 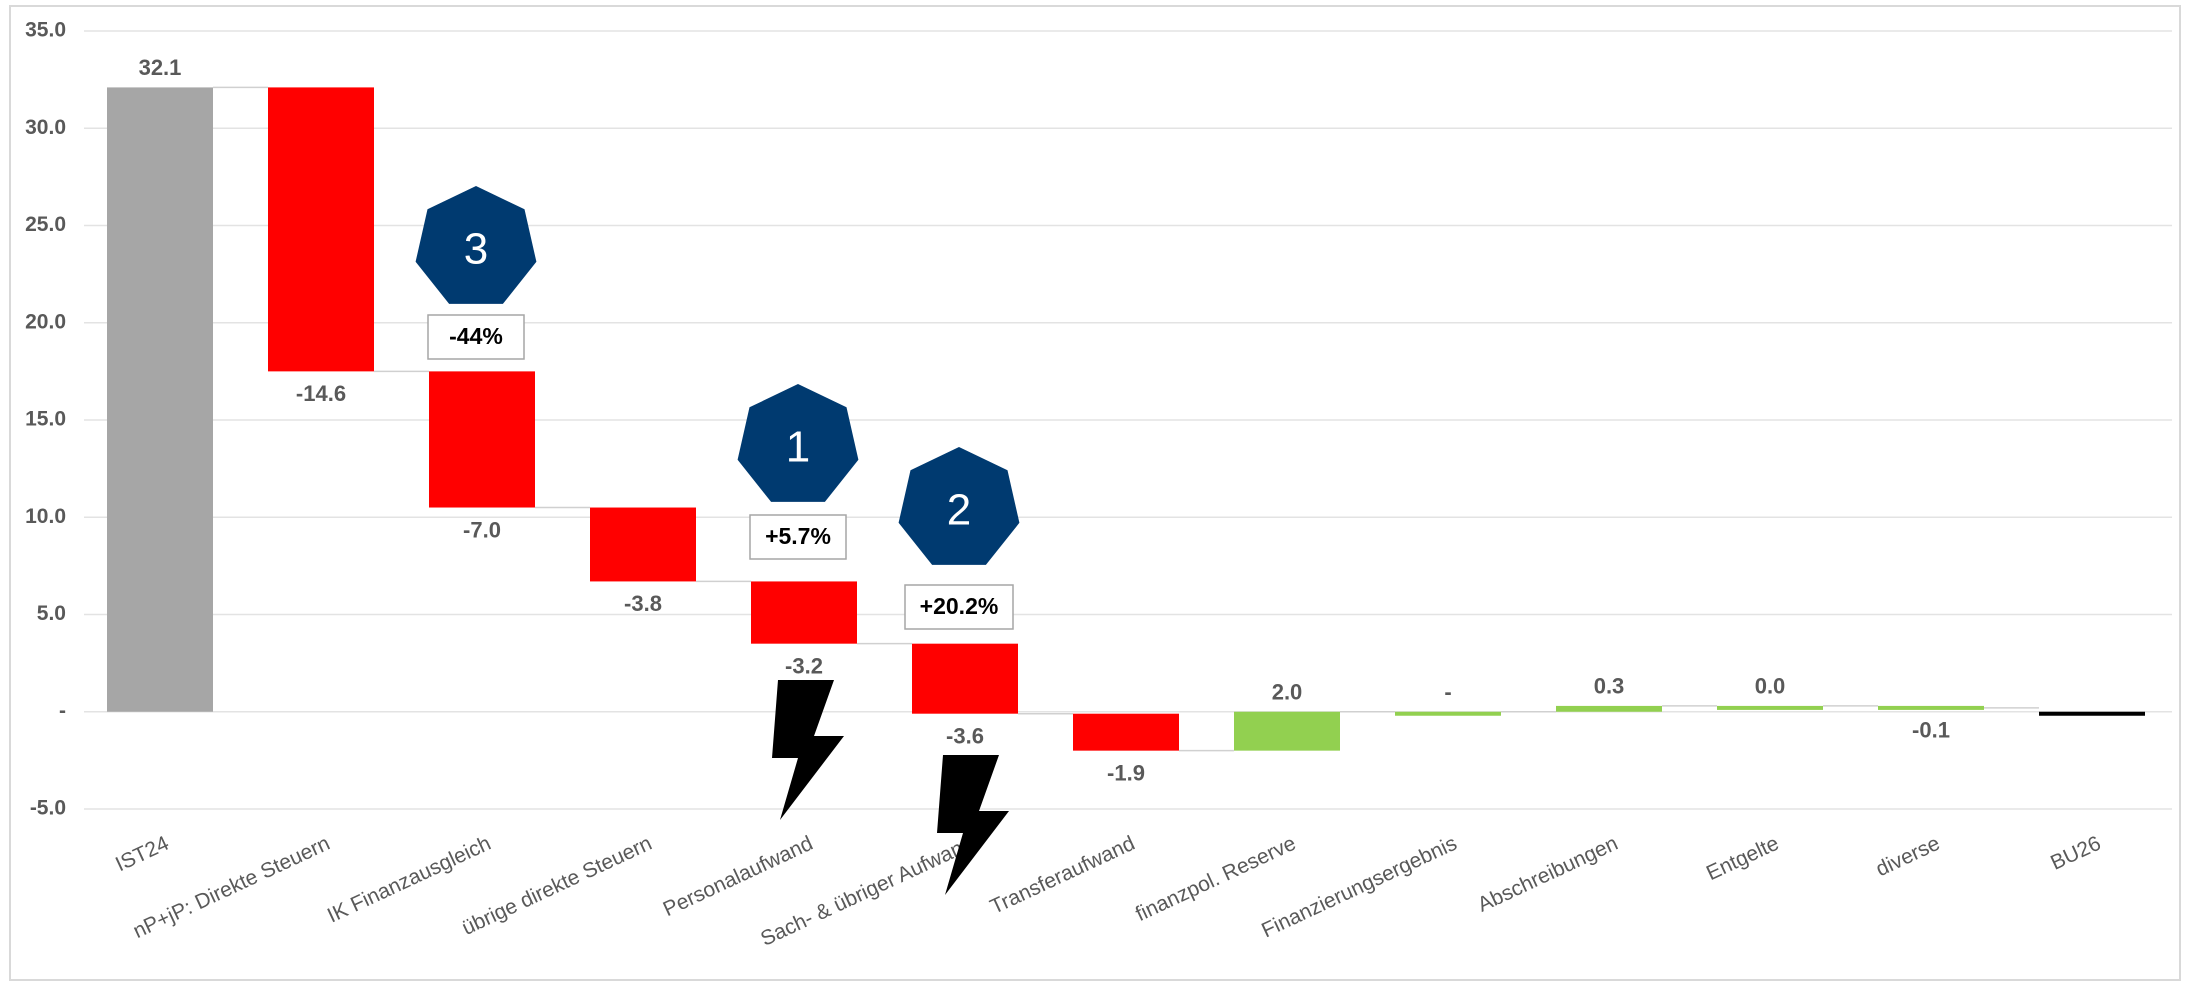 What do you see at coordinates (1287, 692) in the screenshot?
I see `value-label: 2.0` at bounding box center [1287, 692].